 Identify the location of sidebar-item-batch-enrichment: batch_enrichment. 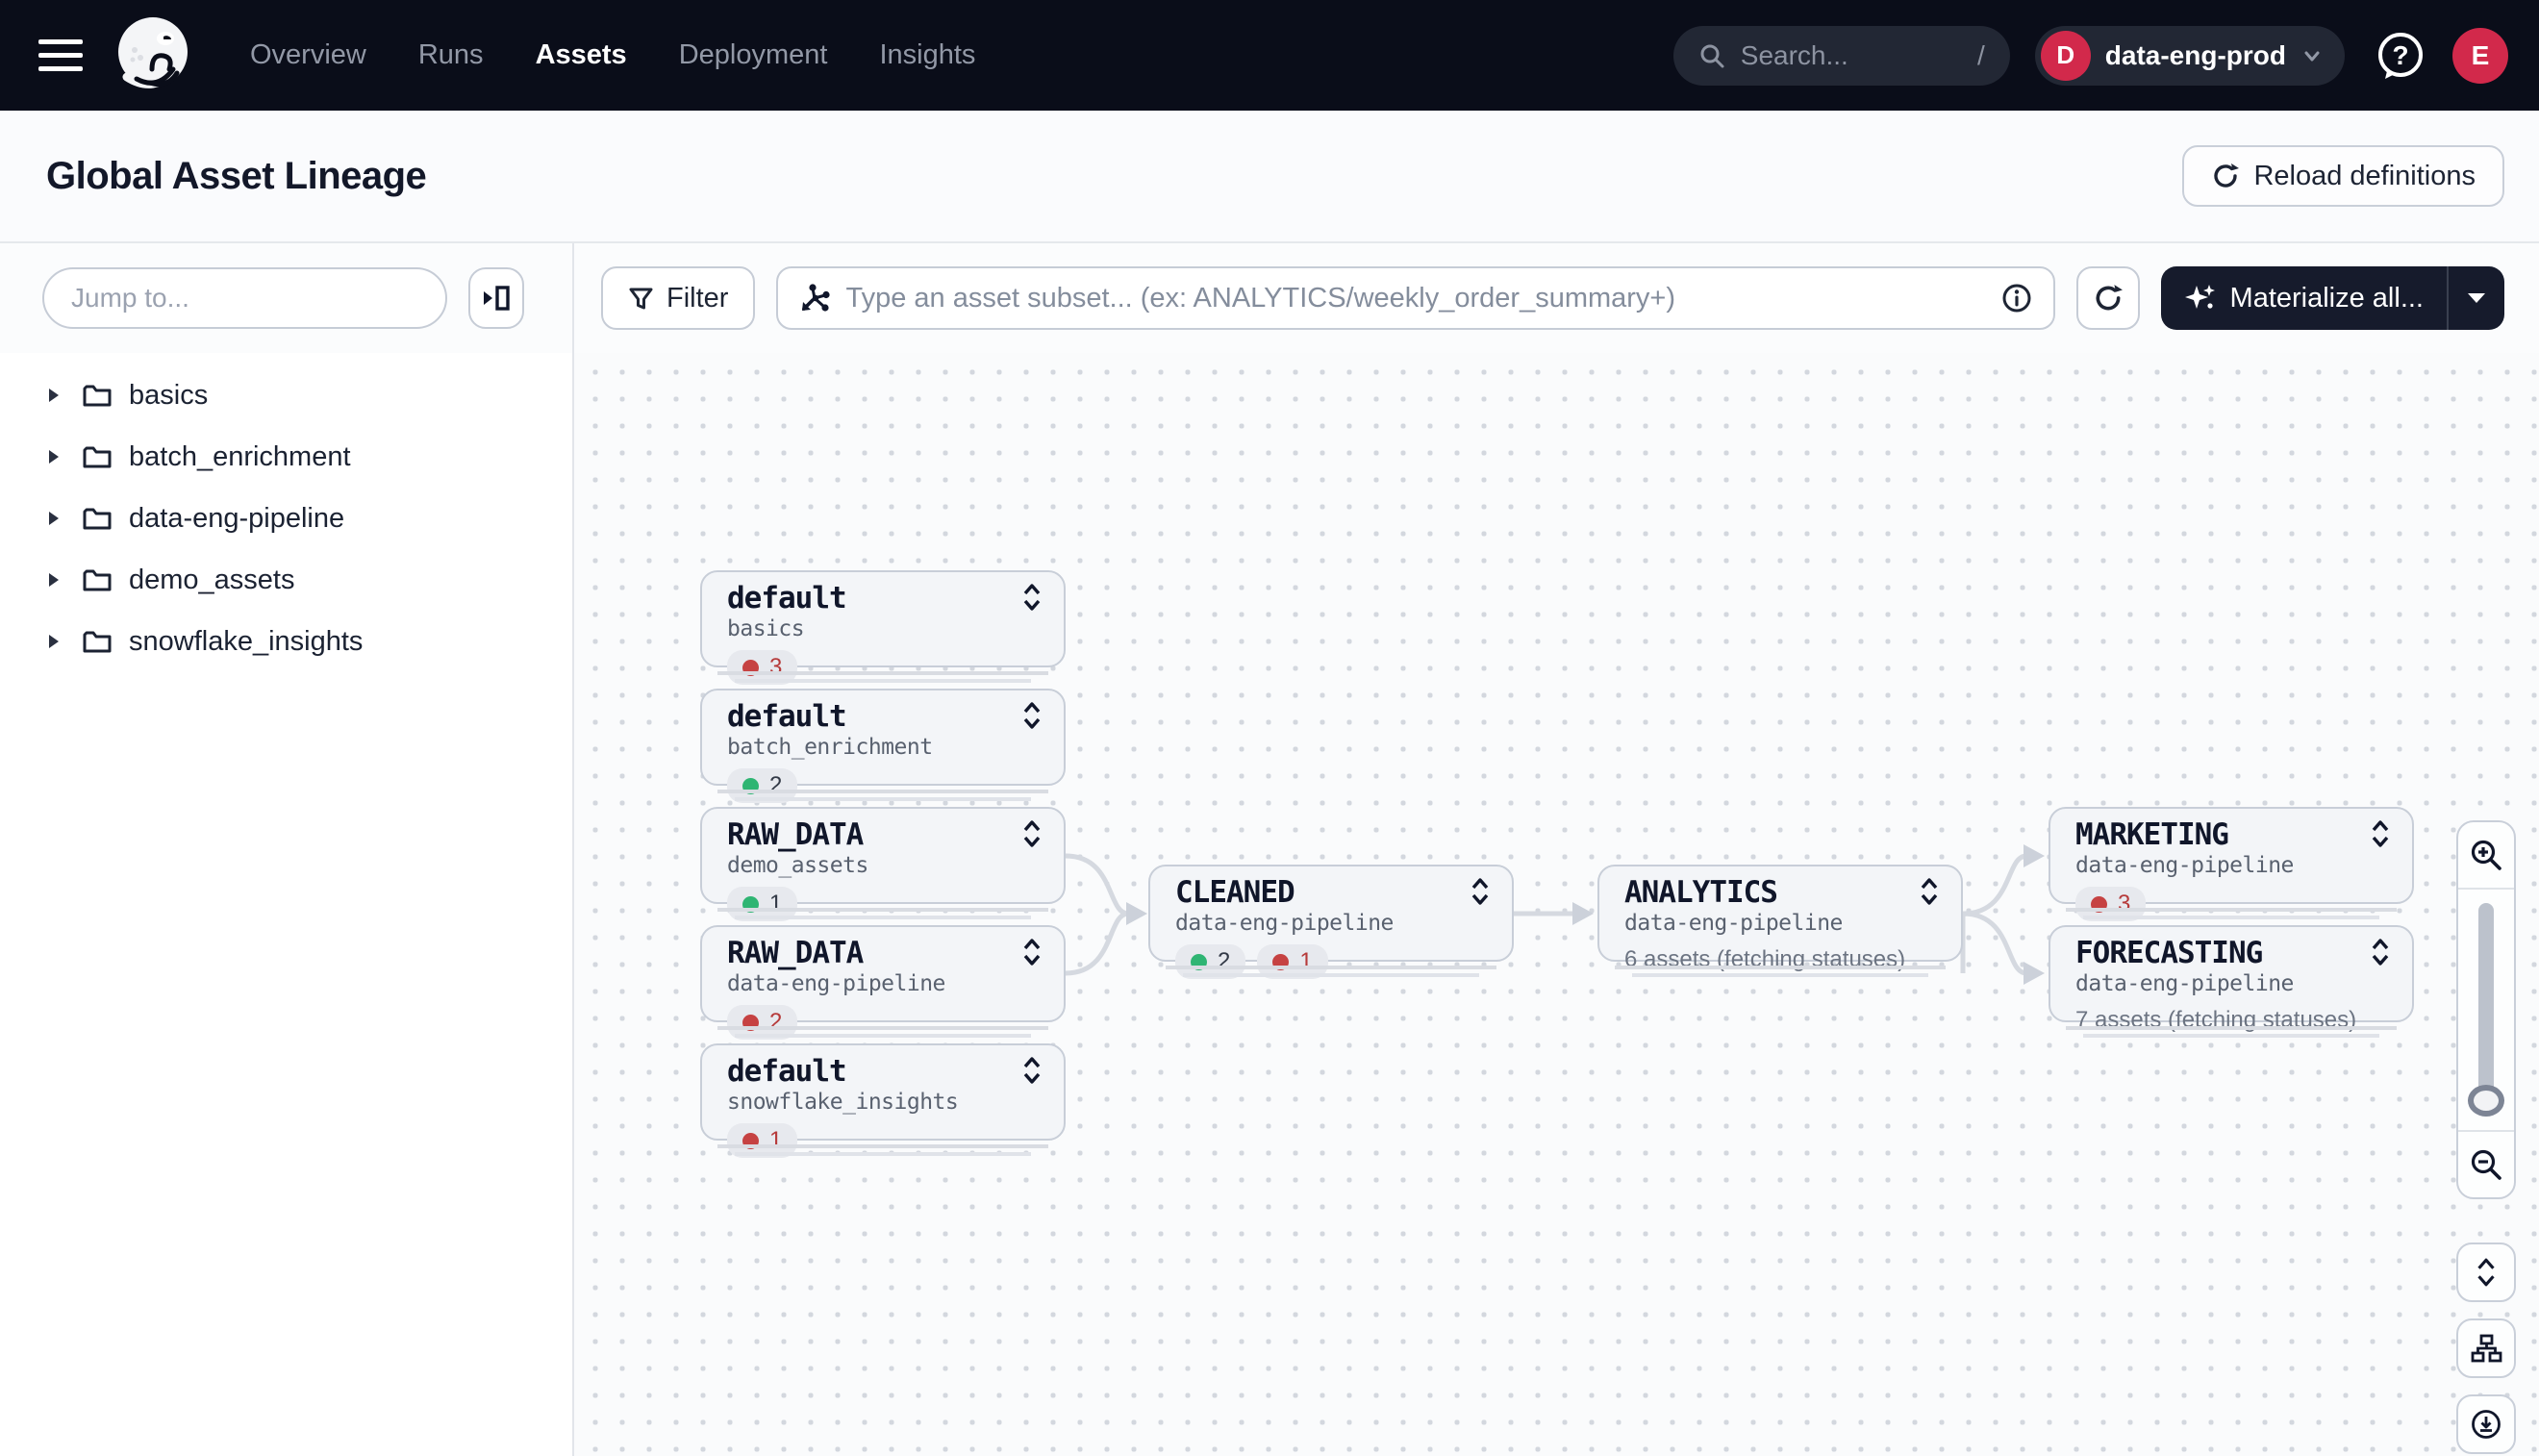
(286, 457).